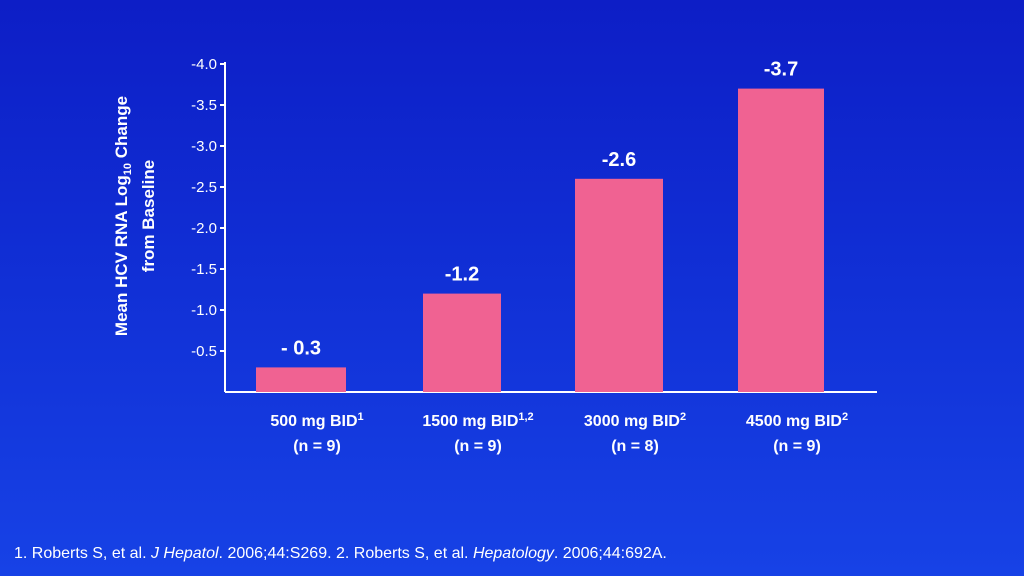  What do you see at coordinates (204, 187) in the screenshot?
I see `y-tick-label: -2.5` at bounding box center [204, 187].